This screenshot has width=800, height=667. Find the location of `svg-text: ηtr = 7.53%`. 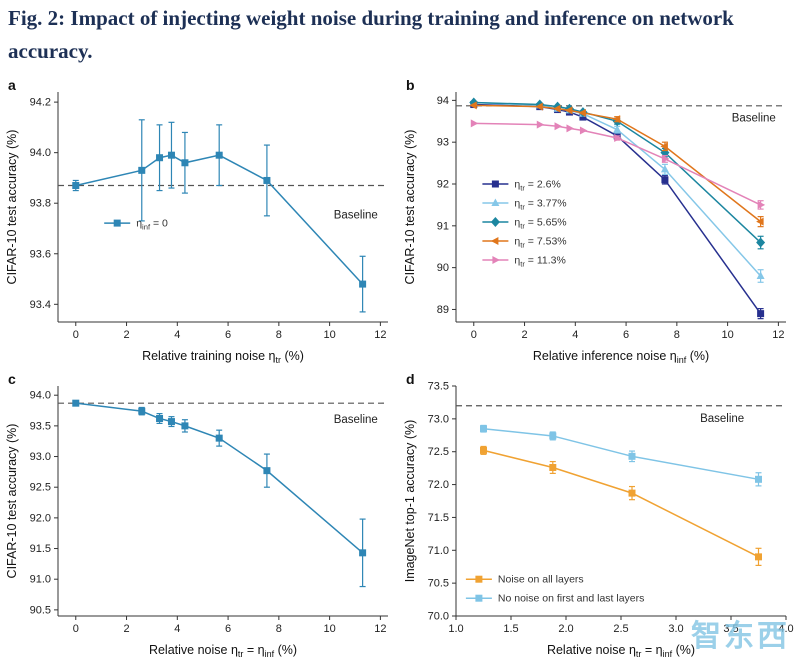

svg-text: ηtr = 7.53% is located at coordinates (540, 243).